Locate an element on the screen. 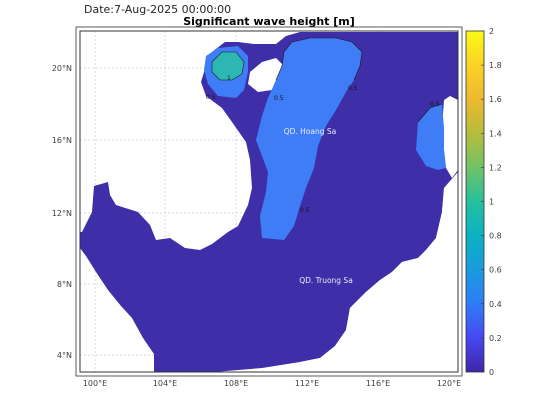  colorbar-tick-label: 0.8 is located at coordinates (495, 236).